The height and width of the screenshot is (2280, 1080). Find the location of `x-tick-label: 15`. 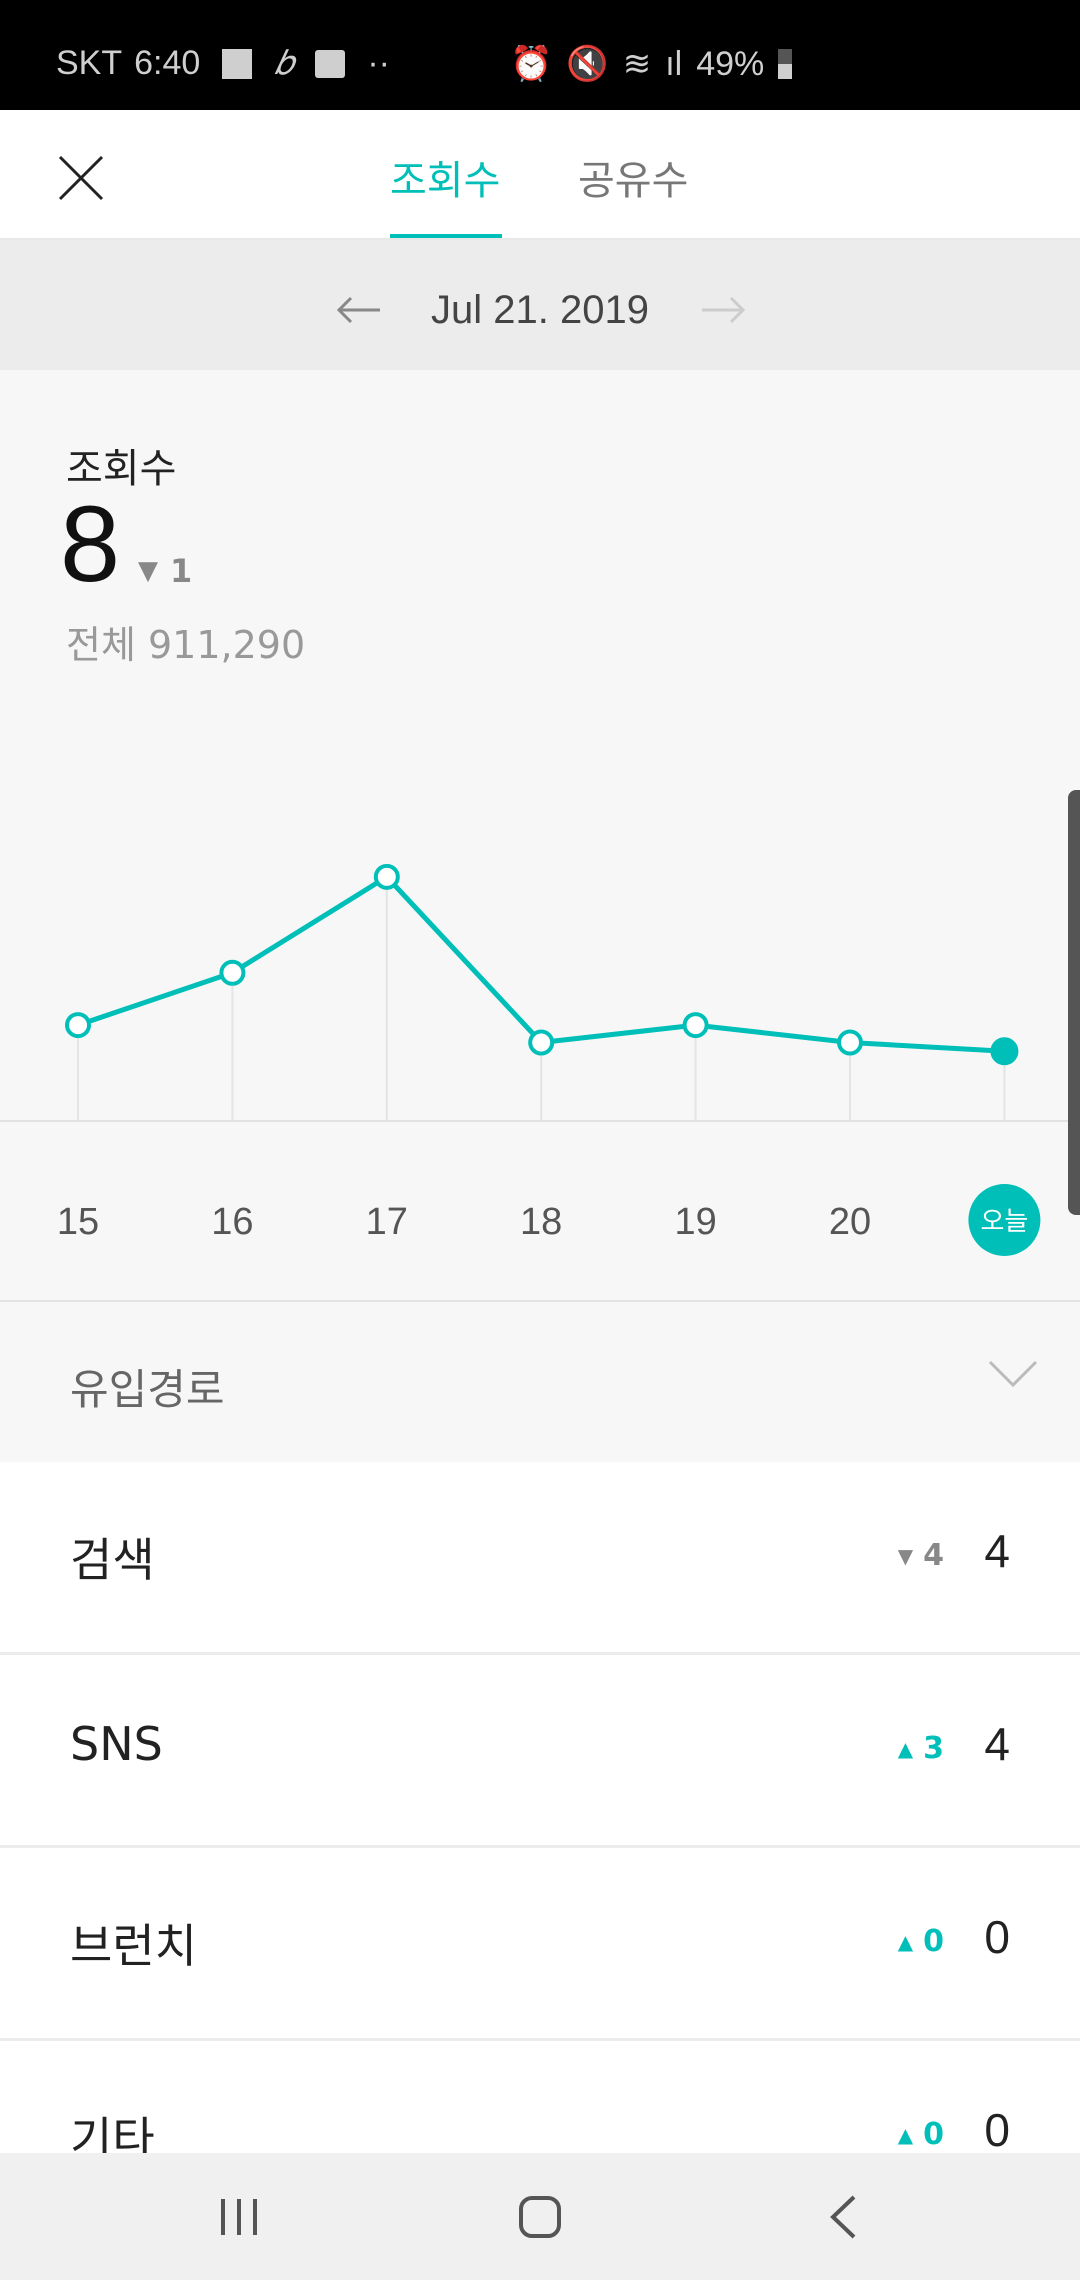

x-tick-label: 15 is located at coordinates (78, 1222).